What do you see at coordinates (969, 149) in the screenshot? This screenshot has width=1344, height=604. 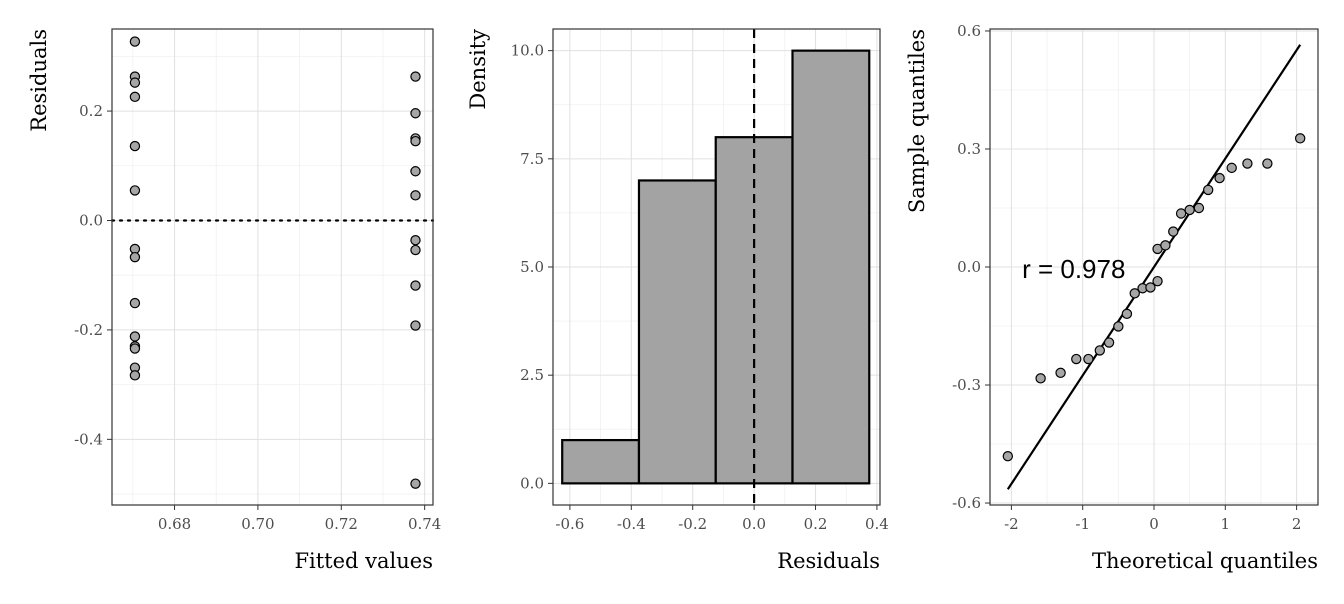 I see `y-tick-label: 0.3` at bounding box center [969, 149].